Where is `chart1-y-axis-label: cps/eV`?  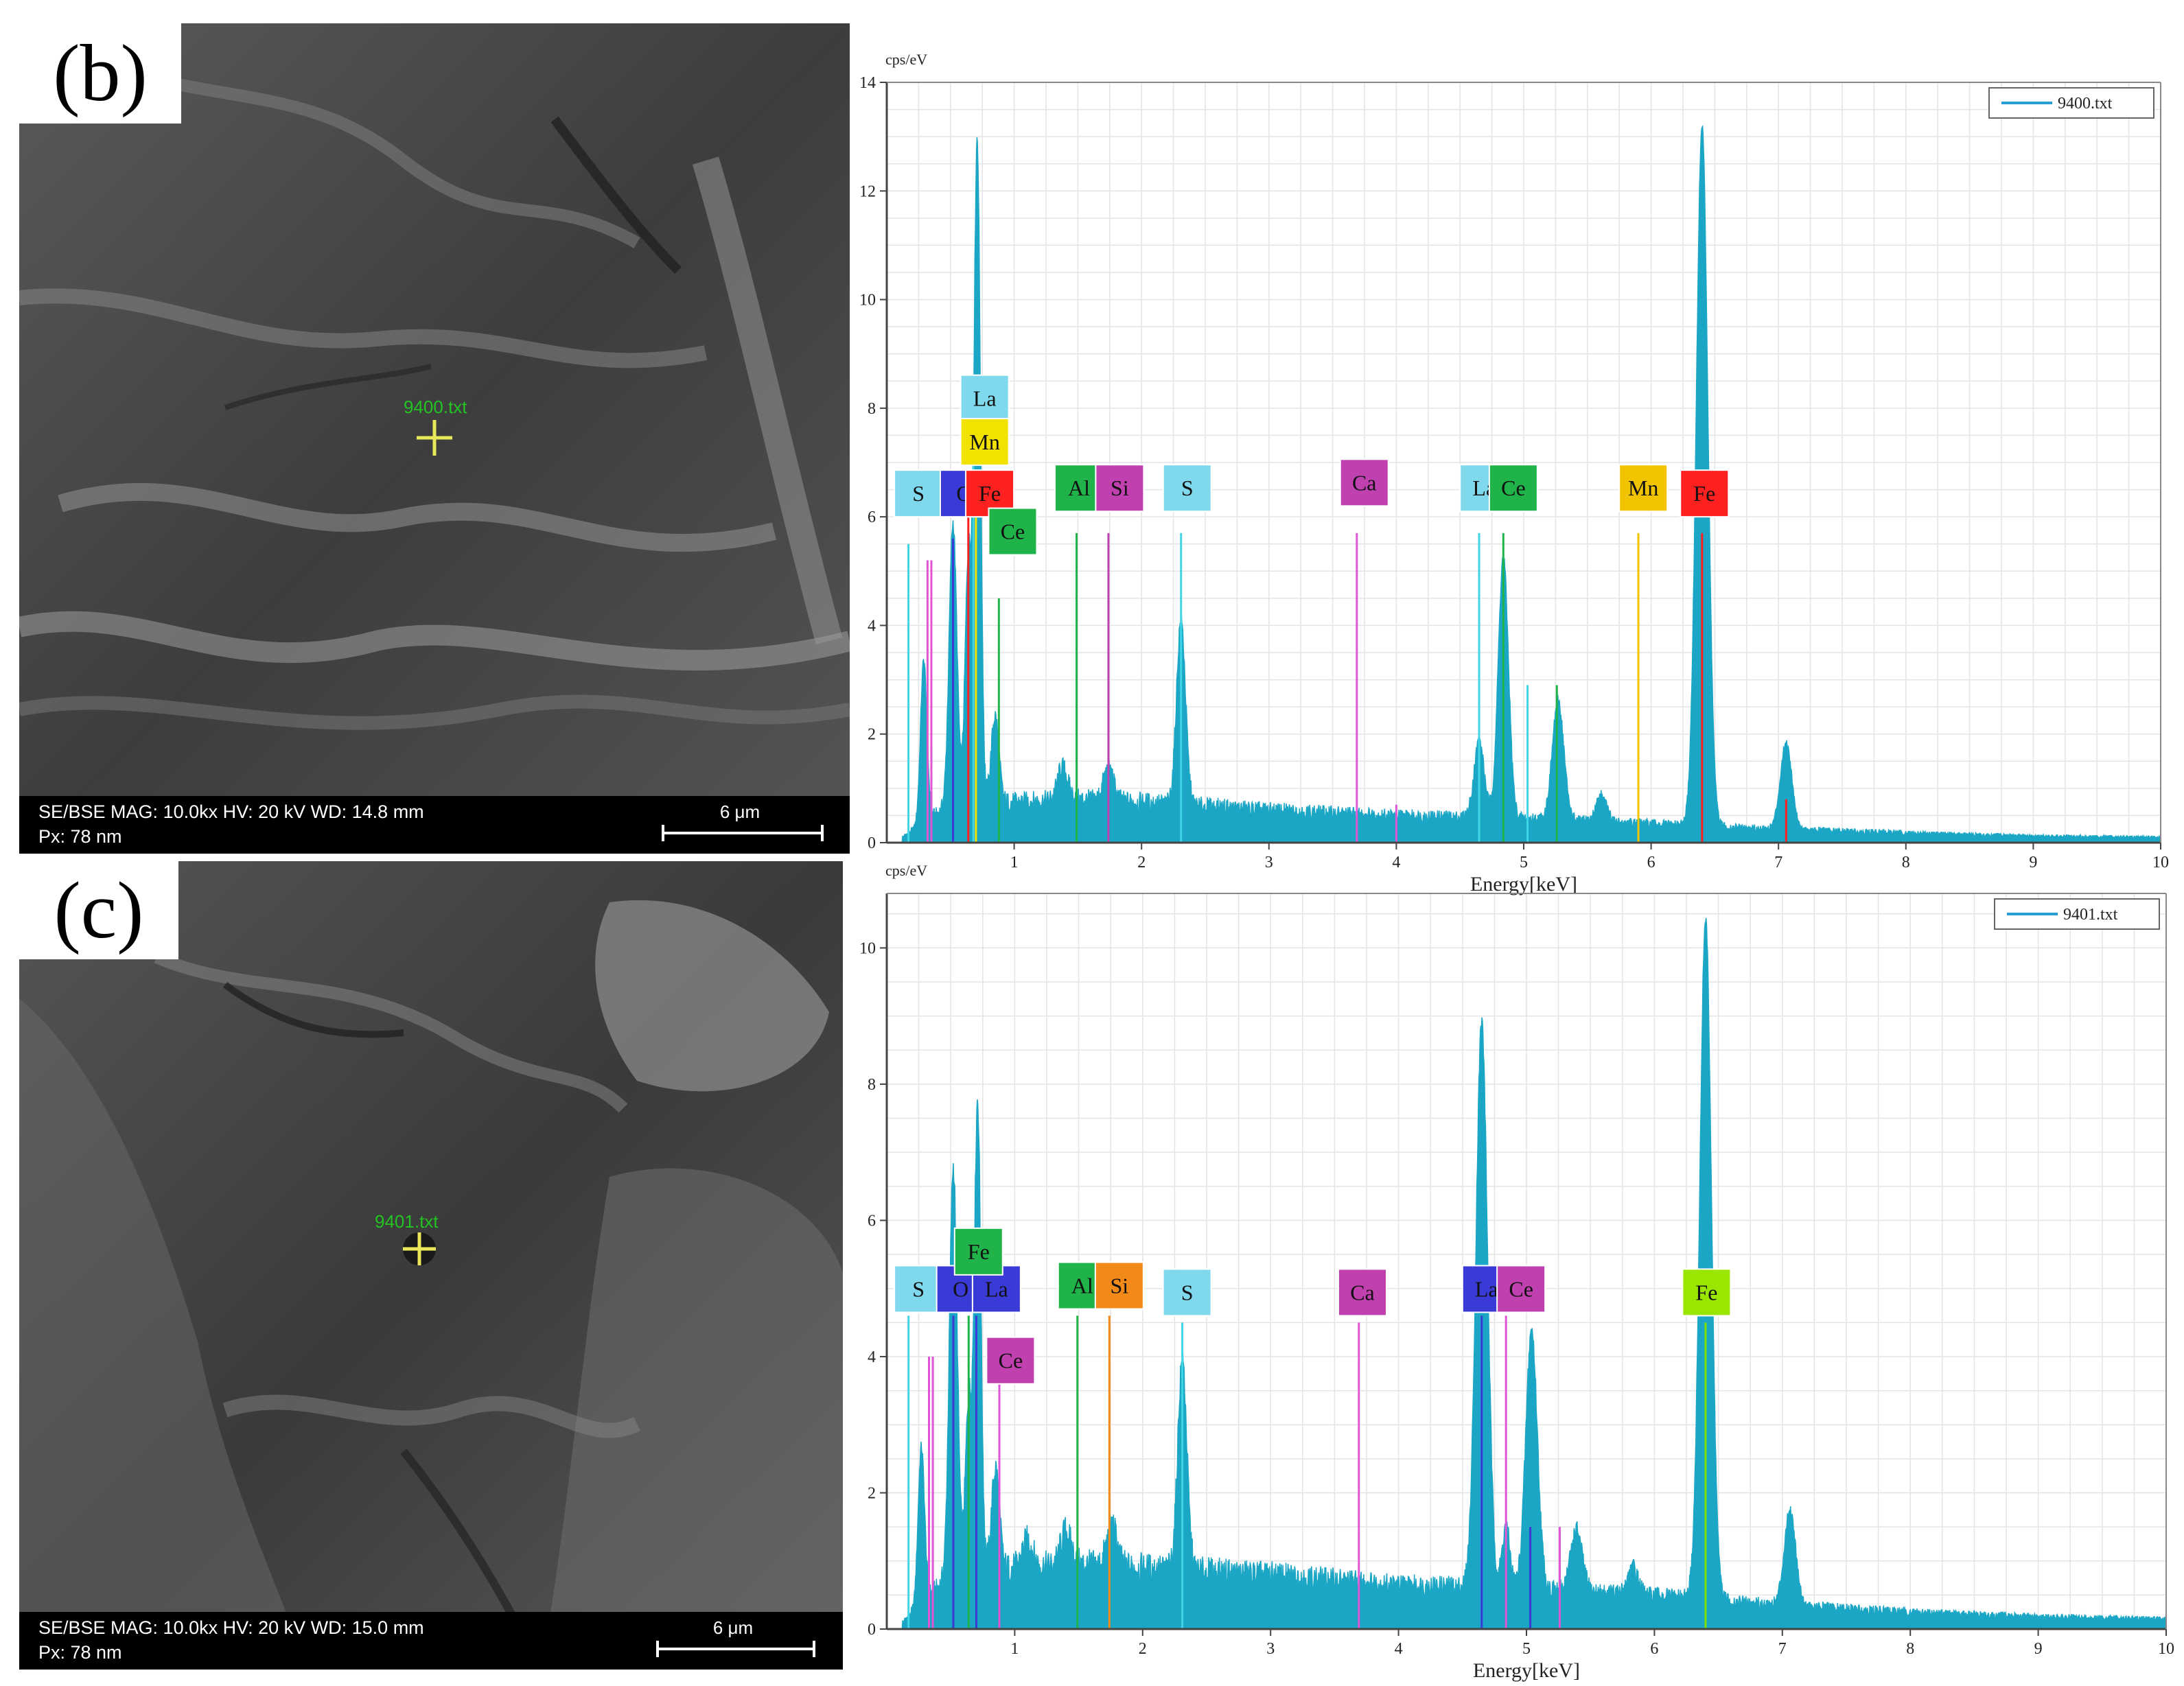
chart1-y-axis-label: cps/eV is located at coordinates (906, 870).